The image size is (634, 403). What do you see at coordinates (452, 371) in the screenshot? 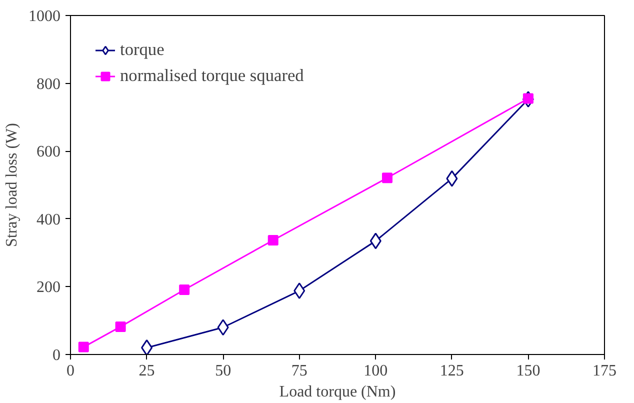
I see `x-tick-label: 125` at bounding box center [452, 371].